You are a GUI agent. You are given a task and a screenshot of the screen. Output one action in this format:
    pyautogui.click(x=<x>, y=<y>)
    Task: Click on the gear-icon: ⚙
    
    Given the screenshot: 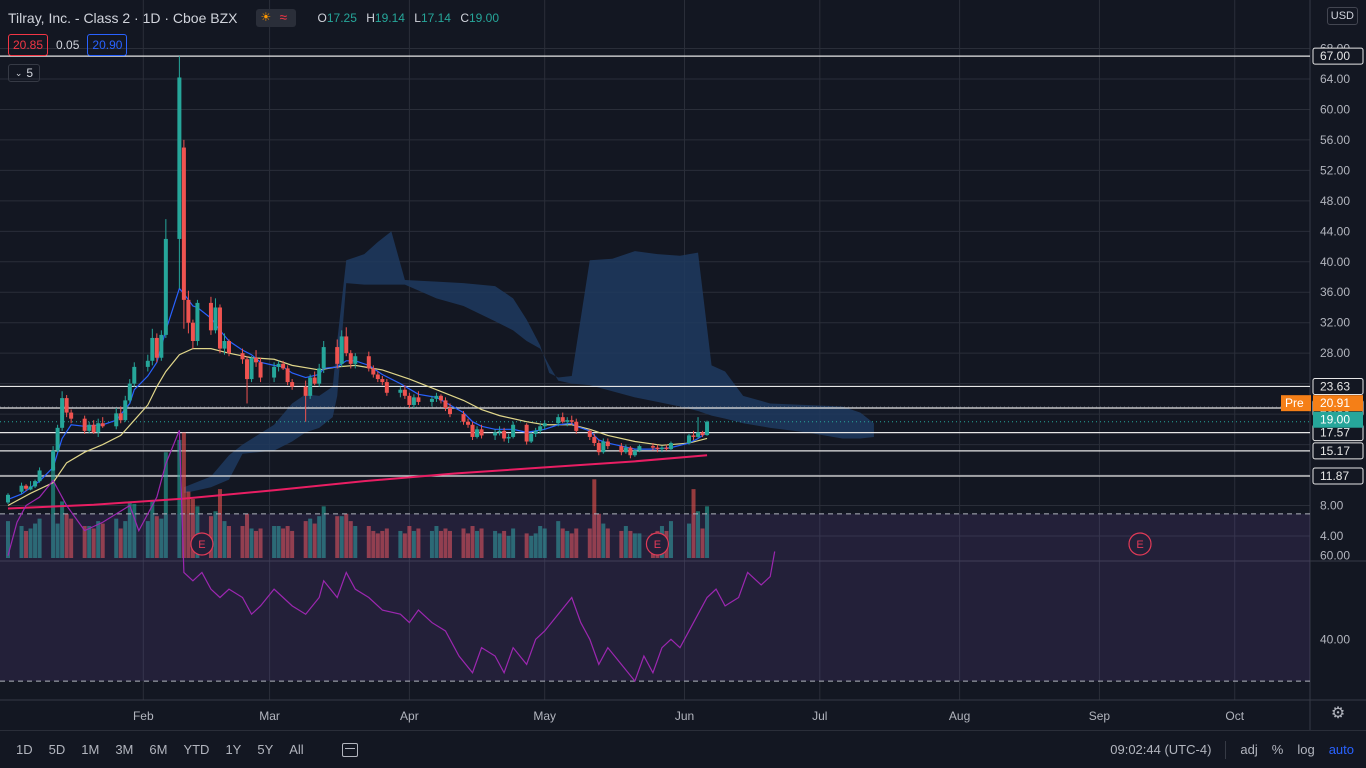 What is the action you would take?
    pyautogui.click(x=1338, y=713)
    